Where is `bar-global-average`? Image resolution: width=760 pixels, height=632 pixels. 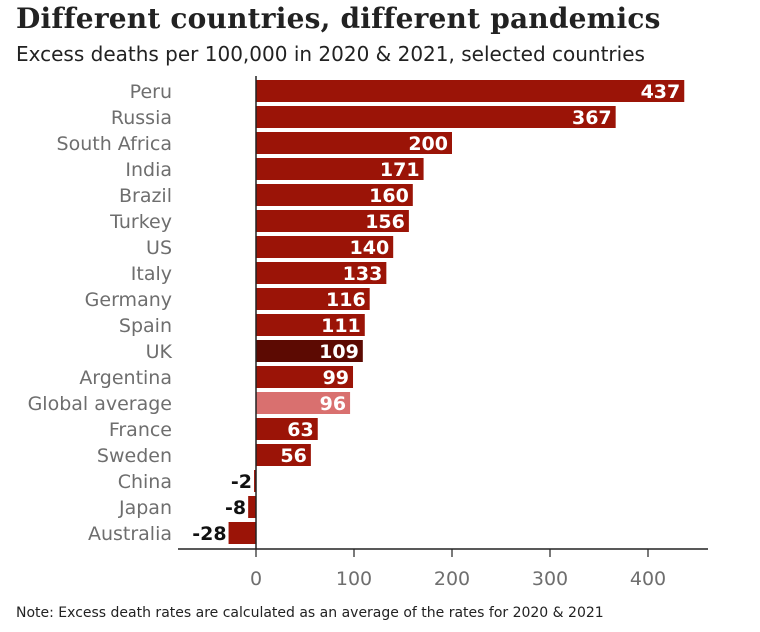
bar-global-average is located at coordinates (303, 403).